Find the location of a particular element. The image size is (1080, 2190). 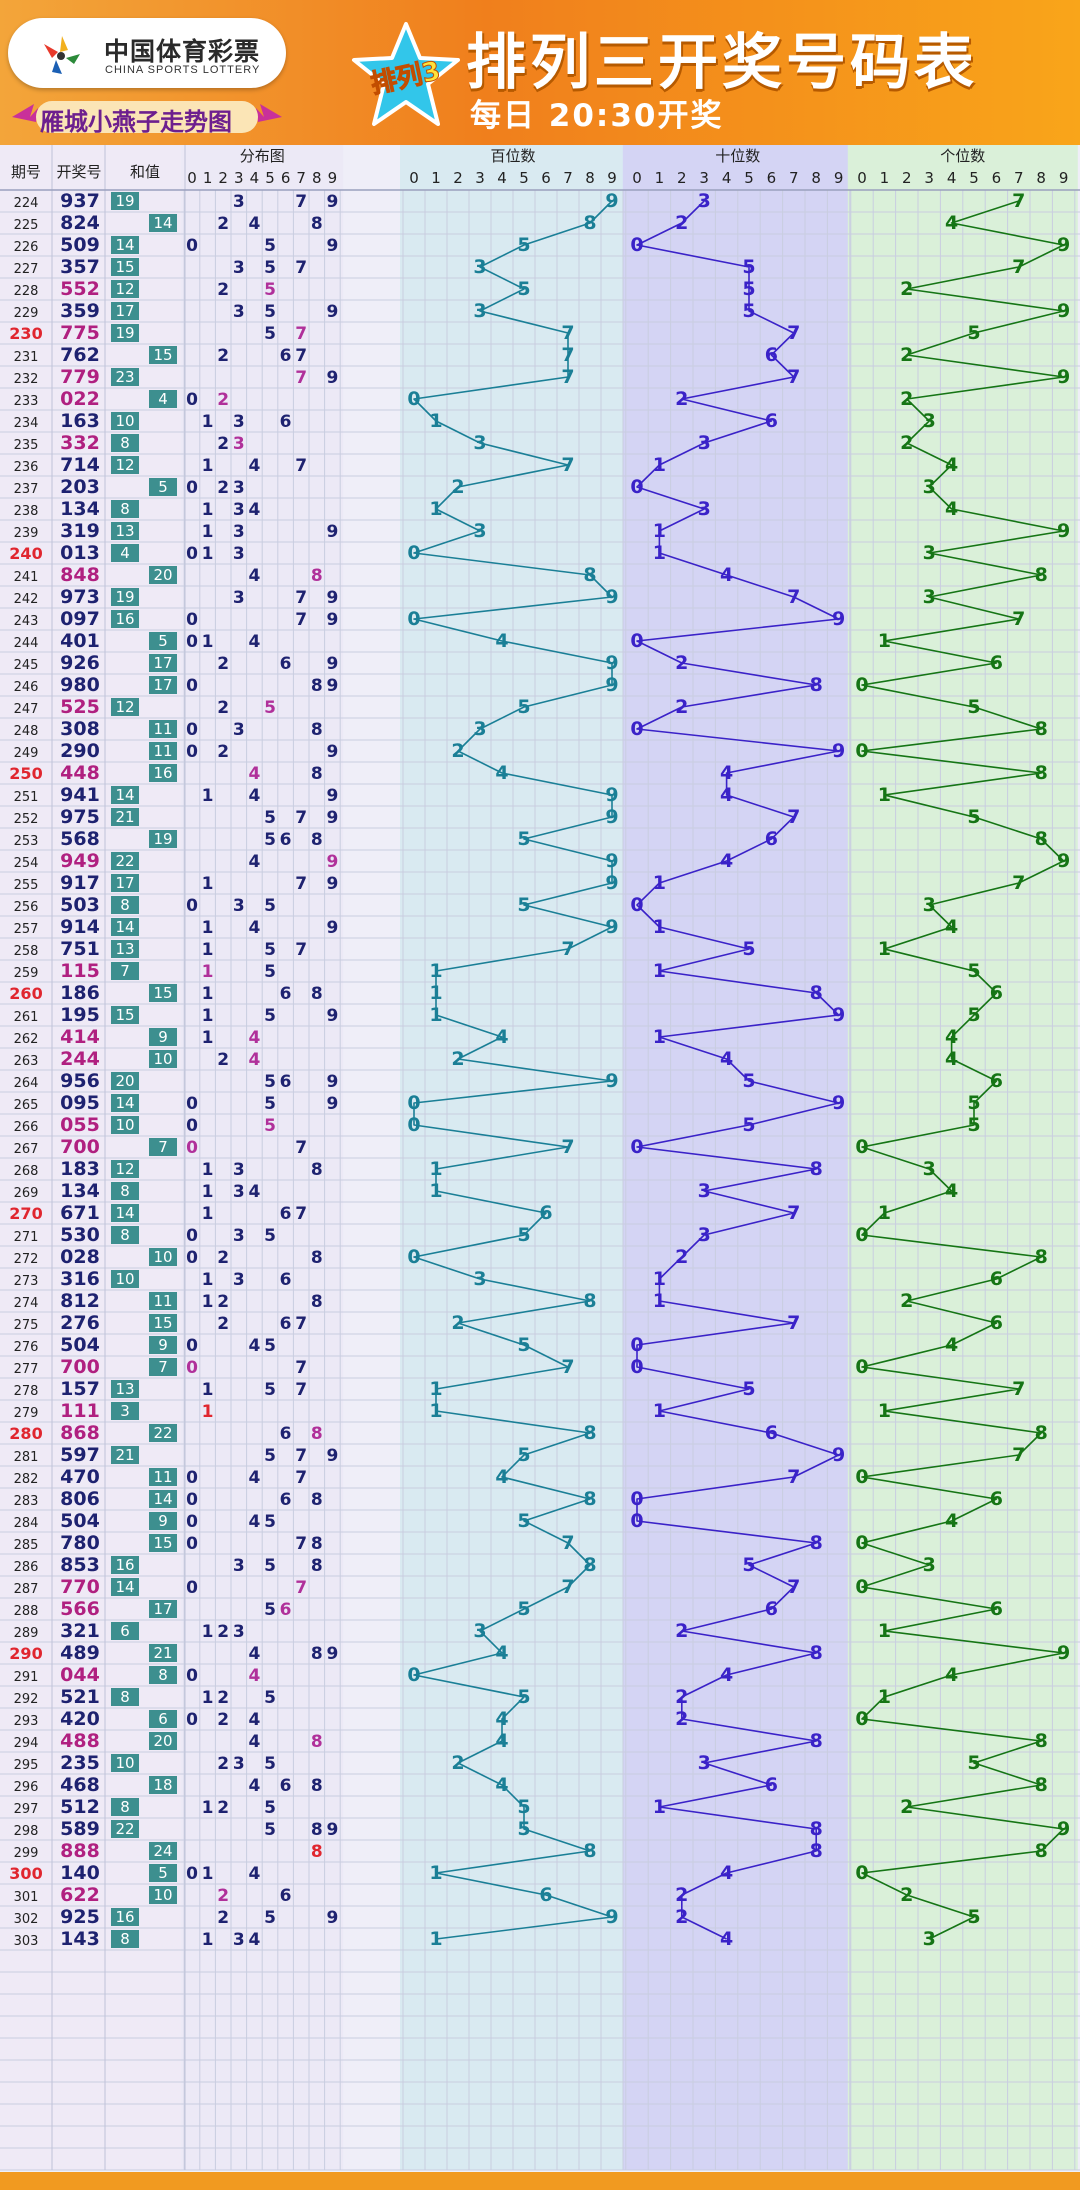

tens-298: 8 is located at coordinates (816, 1829).